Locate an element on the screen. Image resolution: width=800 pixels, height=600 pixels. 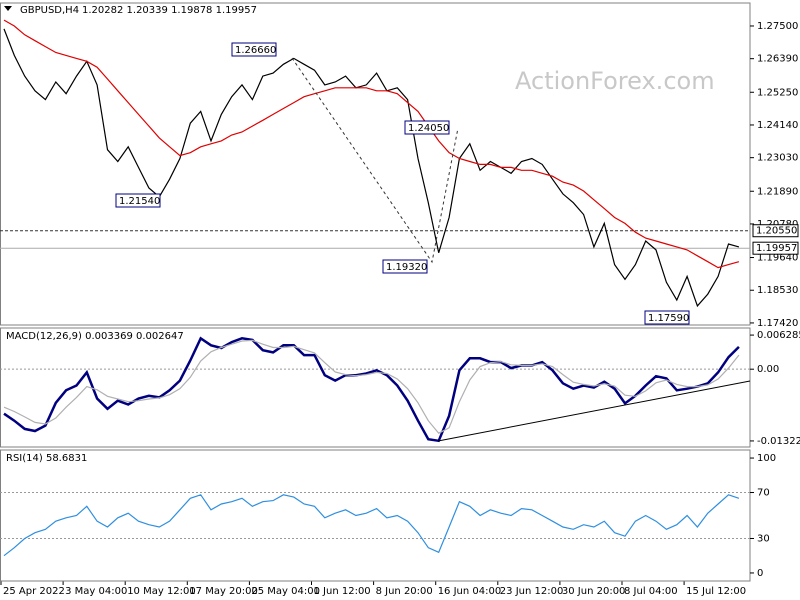
y-tick-label: 1.24140 is located at coordinates (777, 125).